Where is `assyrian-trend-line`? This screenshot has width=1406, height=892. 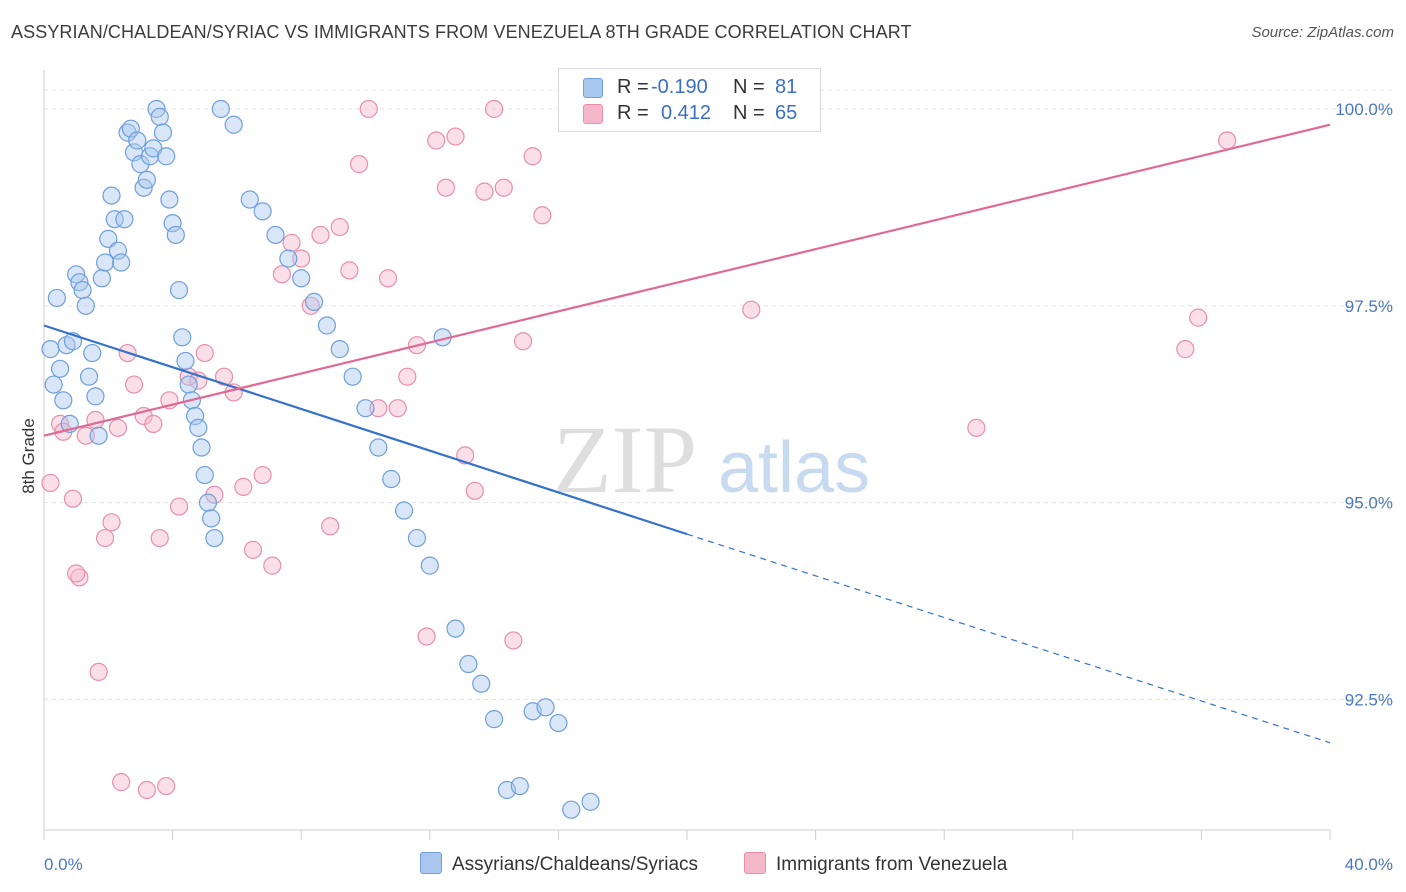 assyrian-trend-line is located at coordinates (365, 430).